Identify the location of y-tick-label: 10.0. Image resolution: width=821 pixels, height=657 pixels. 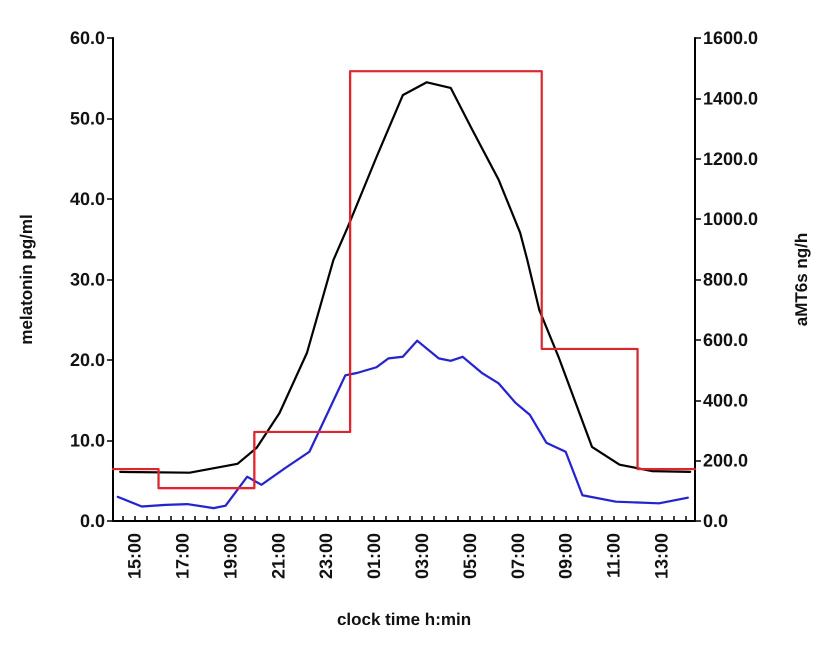
(87, 440).